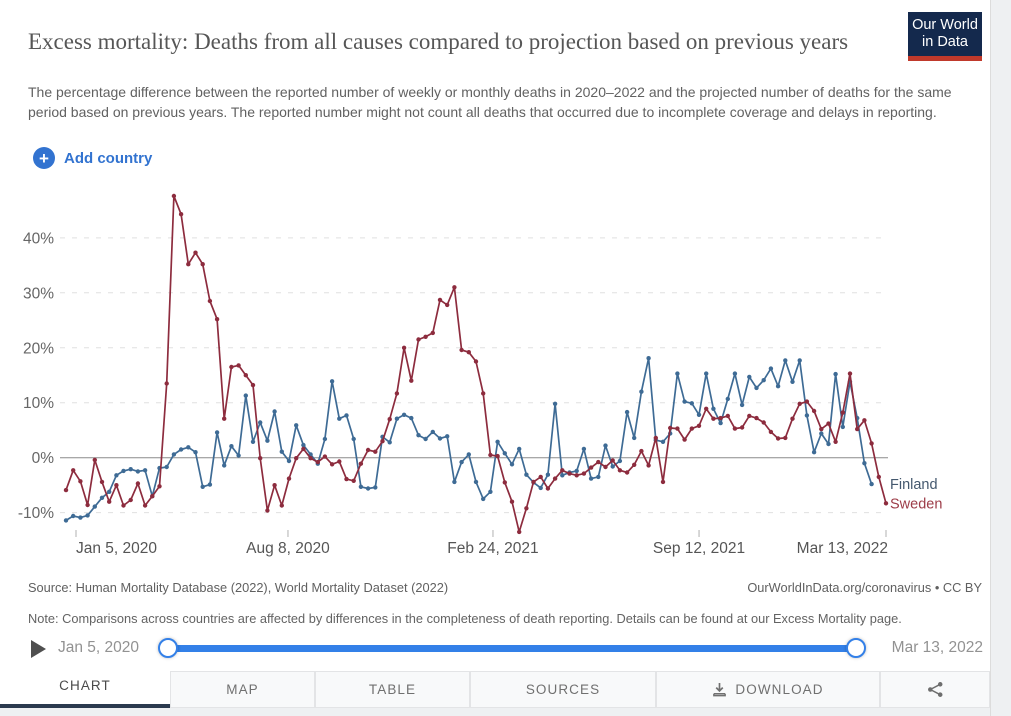 This screenshot has width=1011, height=716. I want to click on page-background-bottom, so click(495, 712).